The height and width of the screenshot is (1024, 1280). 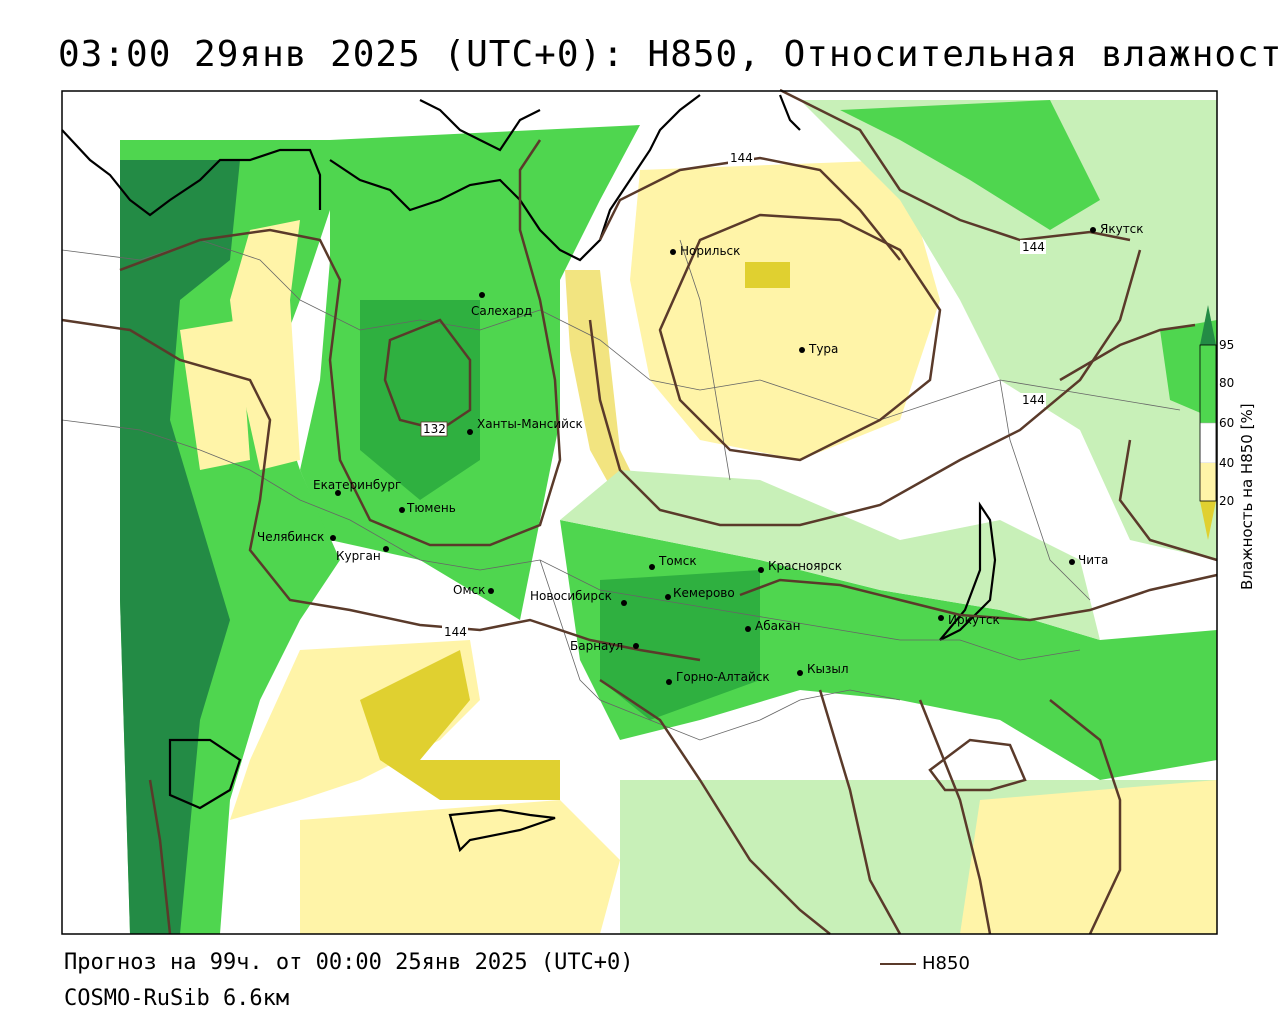 I want to click on svg-text: Екатеринбург, so click(x=357, y=485).